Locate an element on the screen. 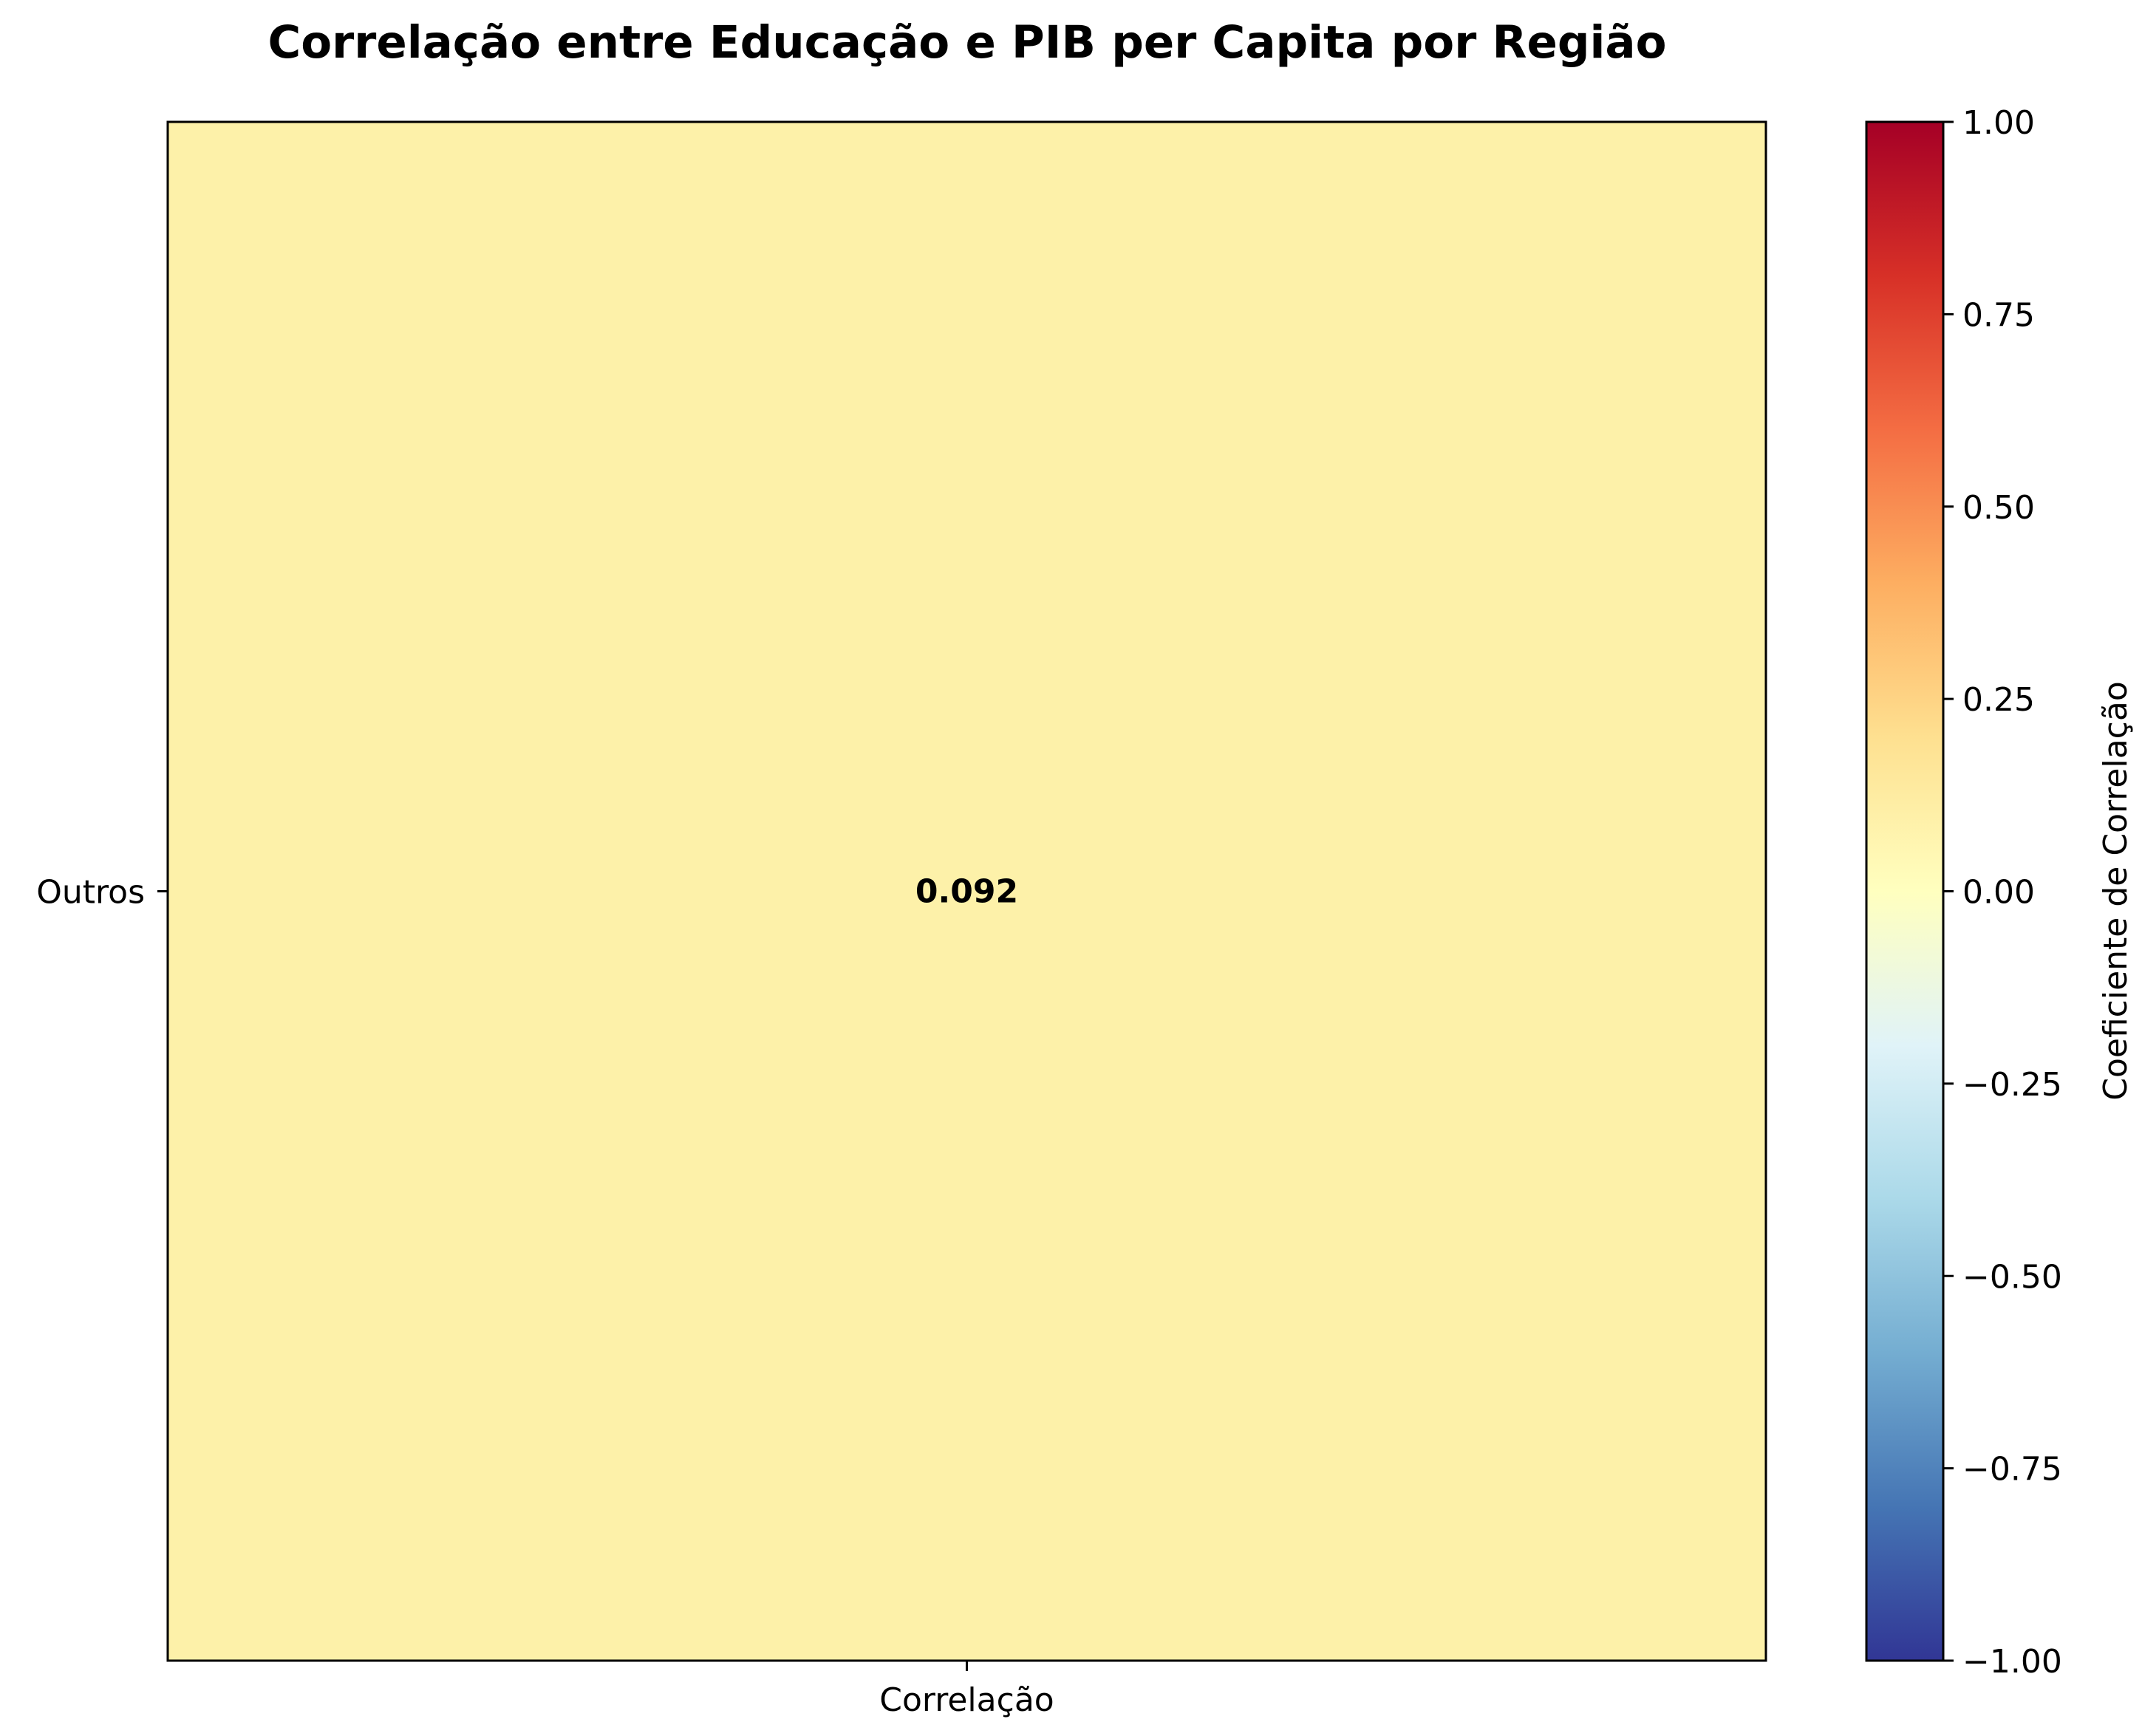 The image size is (2142, 1736). cell-value-label: 0.092 is located at coordinates (967, 892).